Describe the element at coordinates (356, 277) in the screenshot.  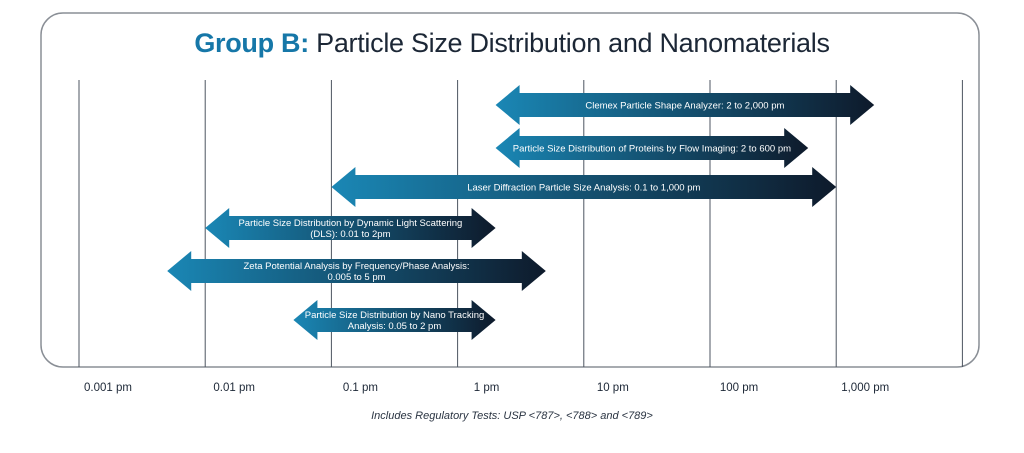
I see `range-label-4-1: 0.005 to 5 pm` at that location.